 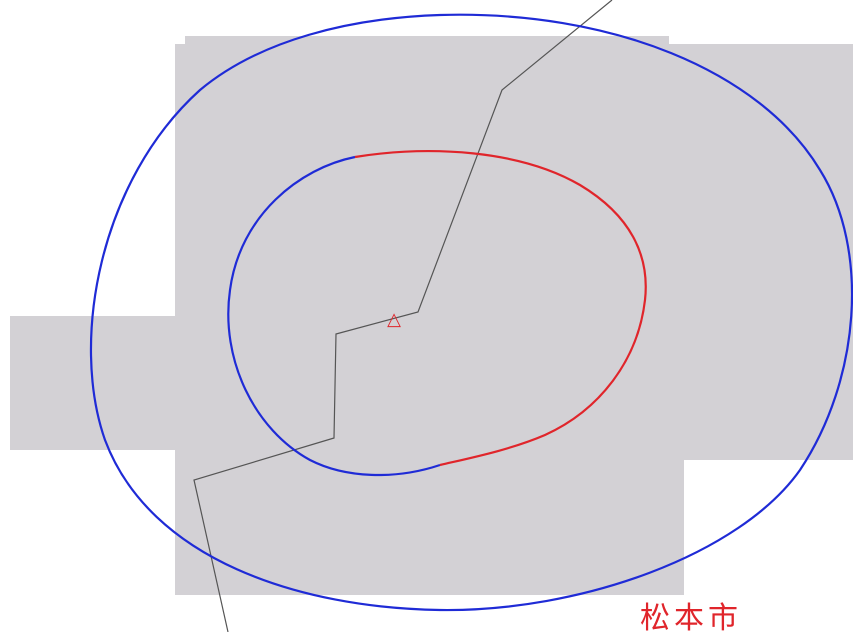 I want to click on peak-triangle-icon: △, so click(x=394, y=319).